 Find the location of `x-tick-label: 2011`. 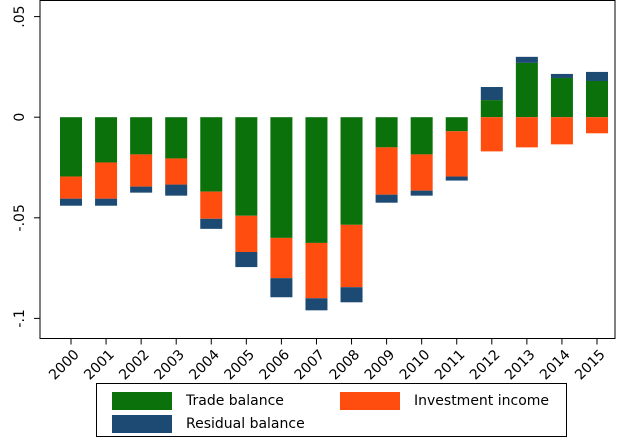

x-tick-label: 2011 is located at coordinates (450, 365).